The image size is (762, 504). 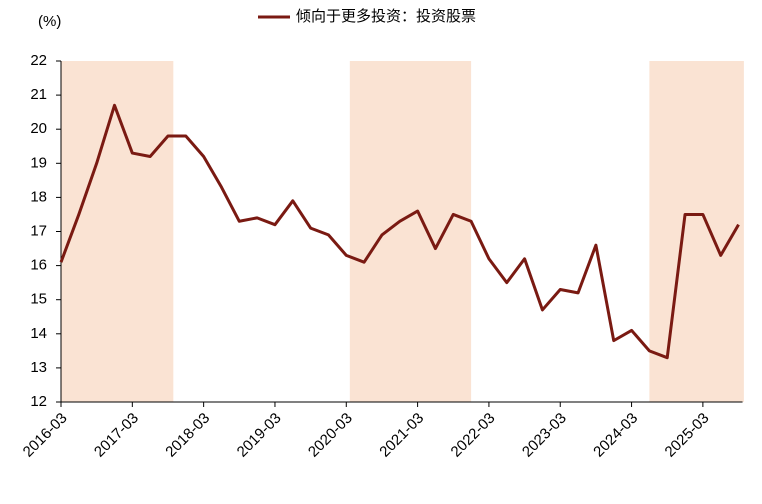 I want to click on x-tick-label: 2023-03, so click(x=544, y=435).